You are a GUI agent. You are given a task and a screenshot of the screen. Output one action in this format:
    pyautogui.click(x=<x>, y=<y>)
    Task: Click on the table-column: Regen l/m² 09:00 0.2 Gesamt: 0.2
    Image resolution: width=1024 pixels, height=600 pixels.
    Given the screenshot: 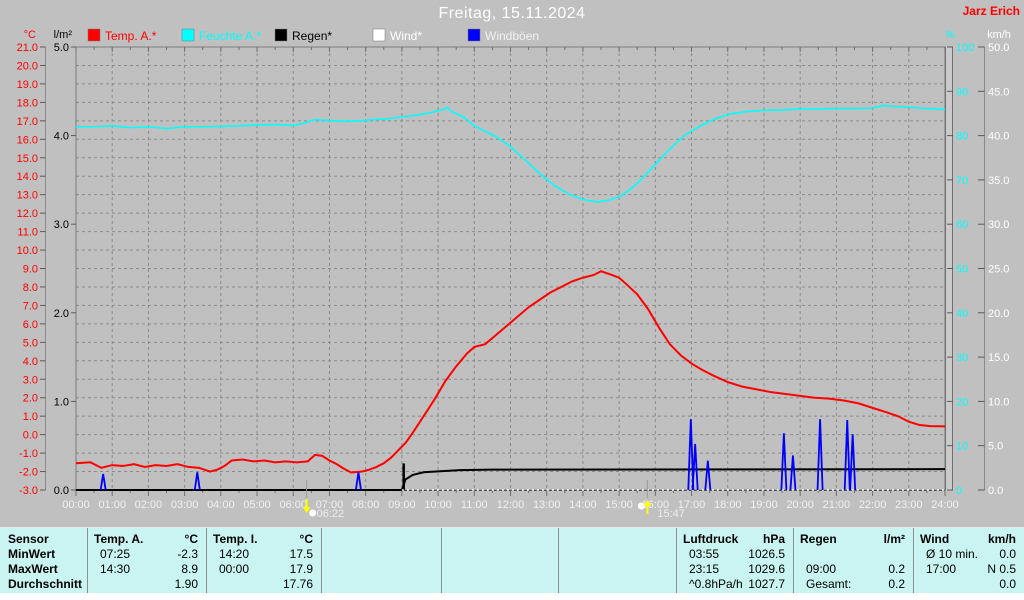 What is the action you would take?
    pyautogui.click(x=854, y=561)
    